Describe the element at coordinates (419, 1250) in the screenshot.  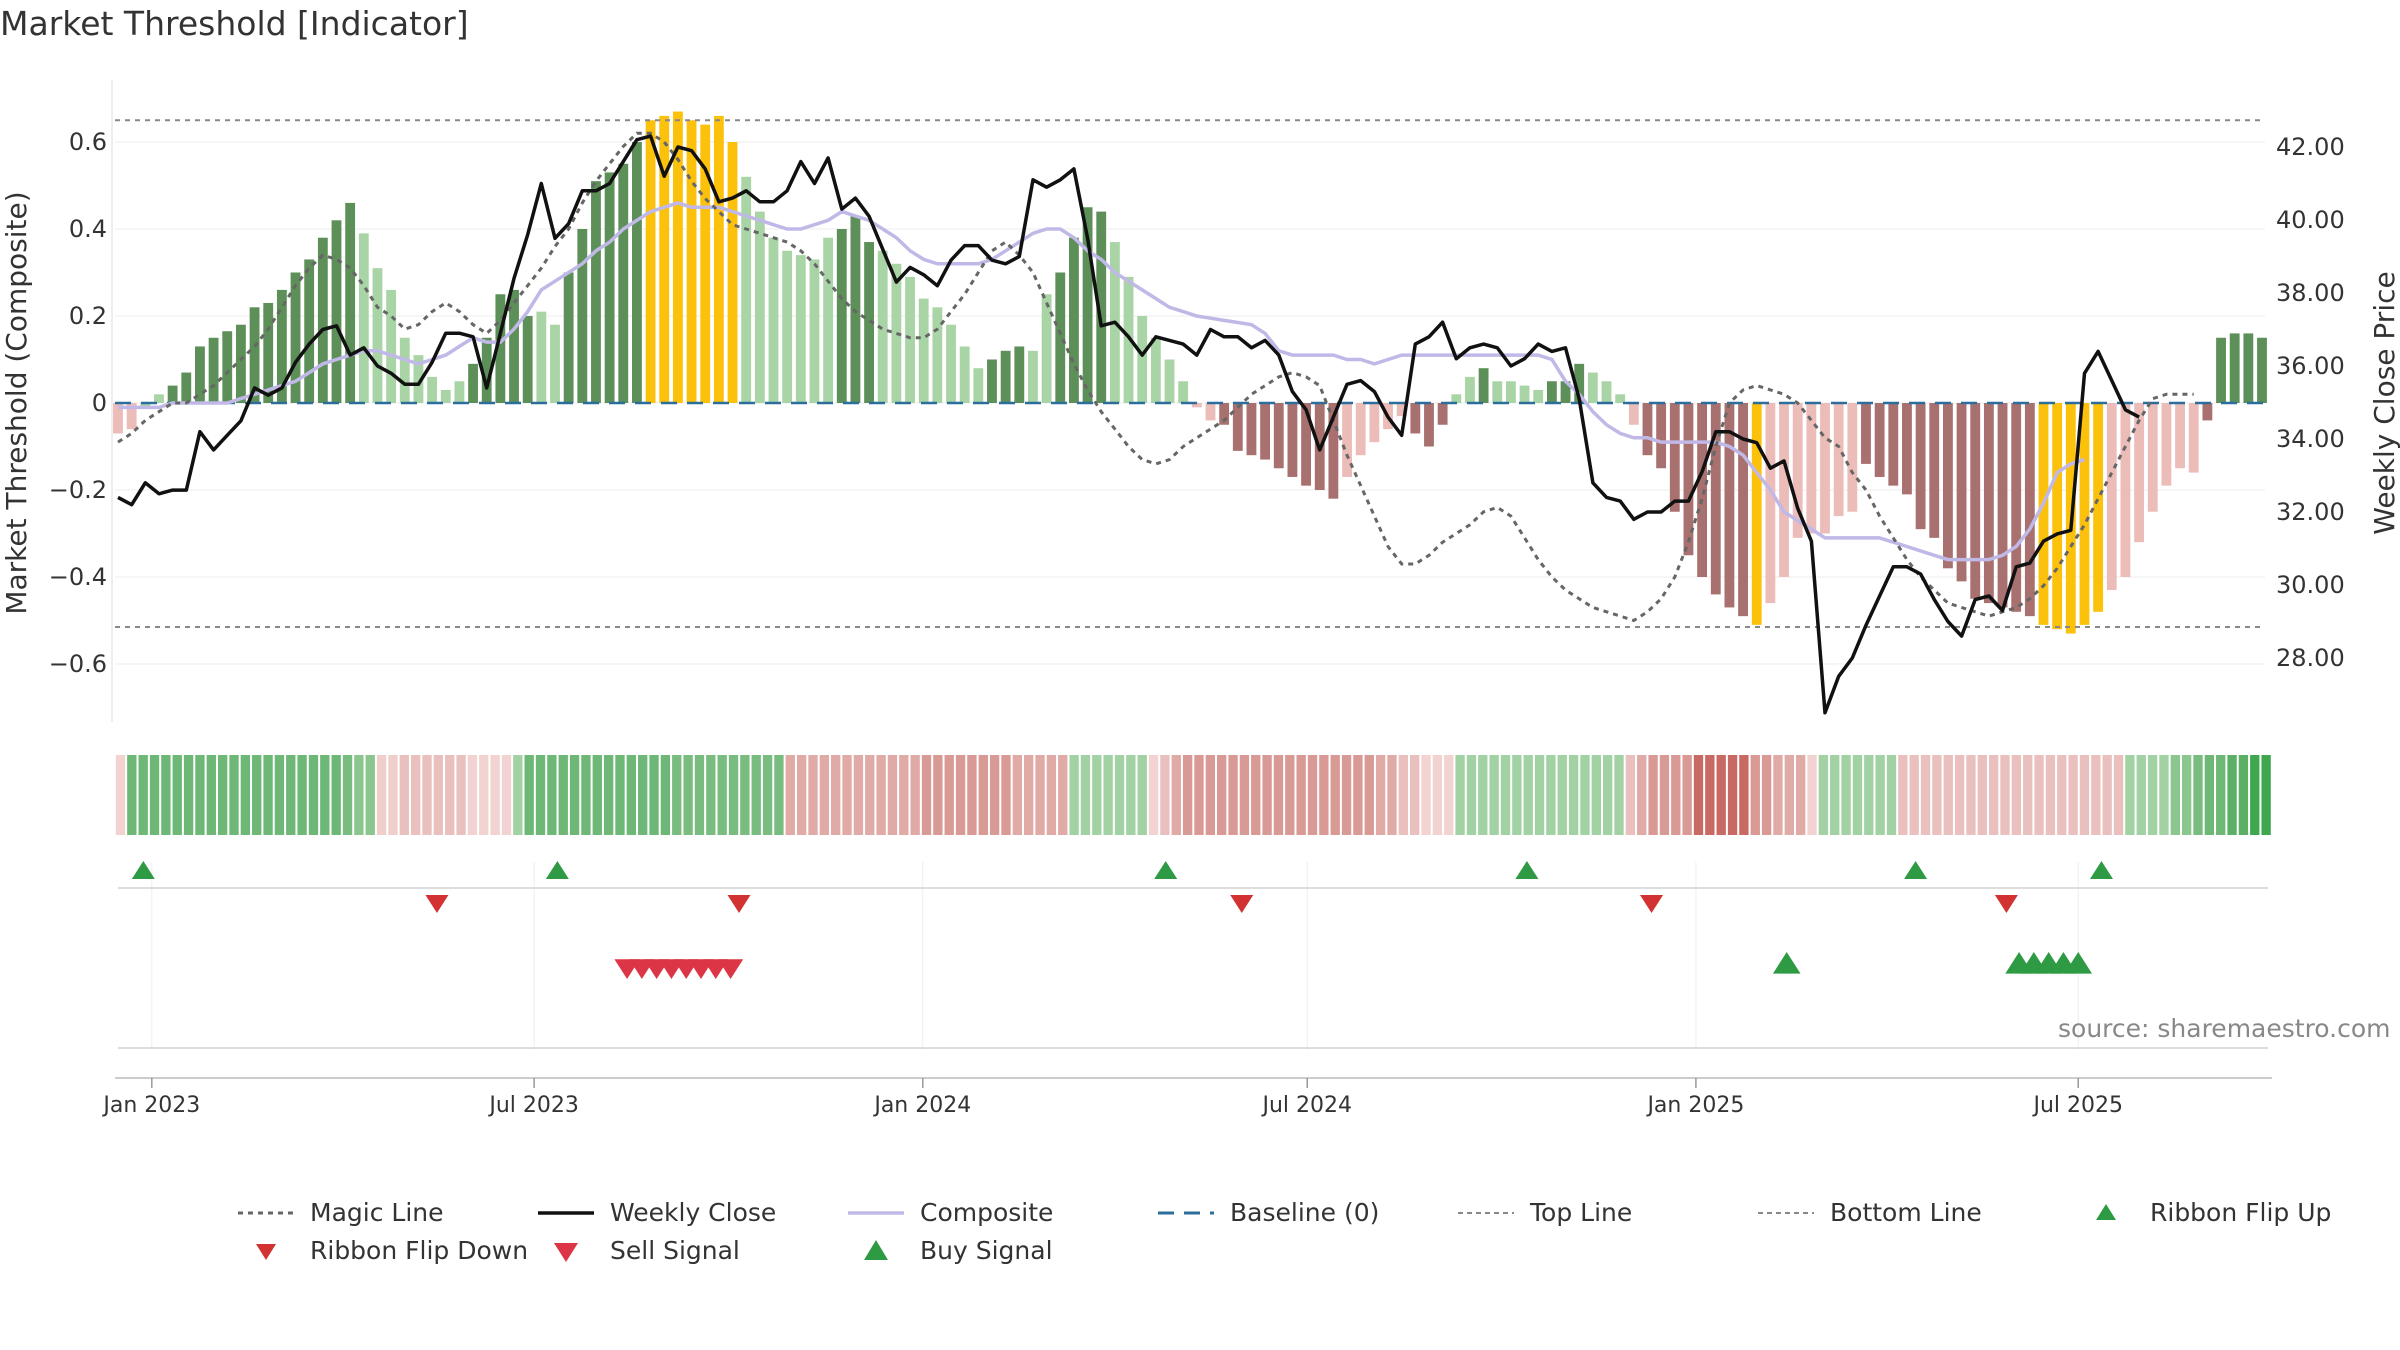
I see `legend-label: Ribbon Flip Down` at that location.